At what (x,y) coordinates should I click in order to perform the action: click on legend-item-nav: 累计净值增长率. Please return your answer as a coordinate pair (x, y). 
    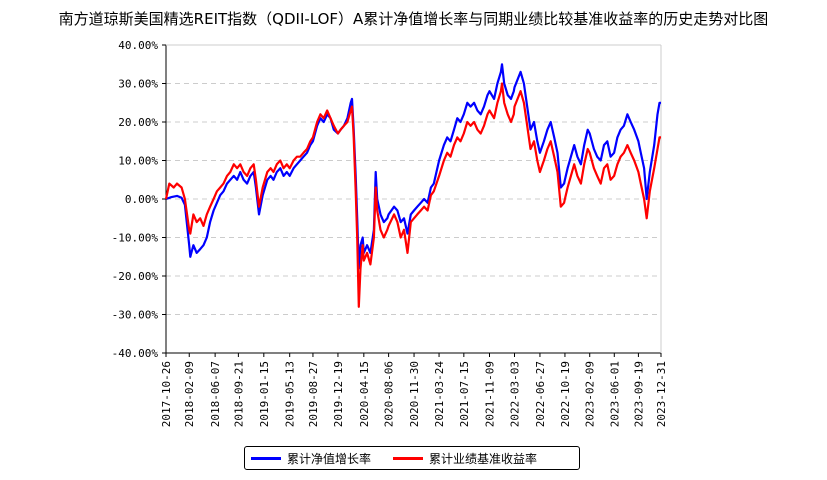
    Looking at the image, I should click on (311, 458).